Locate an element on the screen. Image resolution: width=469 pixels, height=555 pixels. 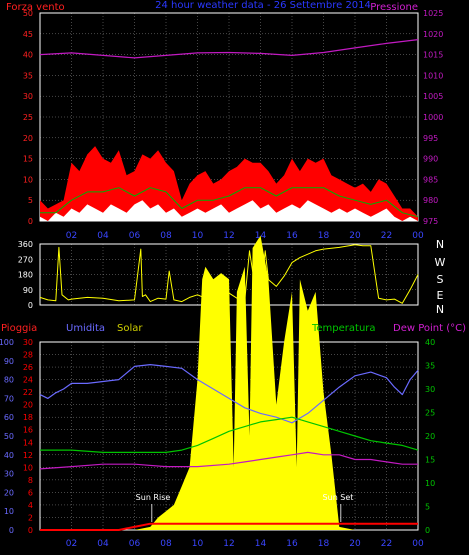
pressure-y-tick-label: 995 is located at coordinates (430, 138).